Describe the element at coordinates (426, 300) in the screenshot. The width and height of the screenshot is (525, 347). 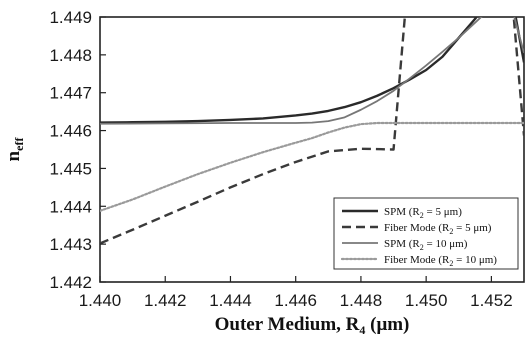
I see `x-tick-label: 1.450` at that location.